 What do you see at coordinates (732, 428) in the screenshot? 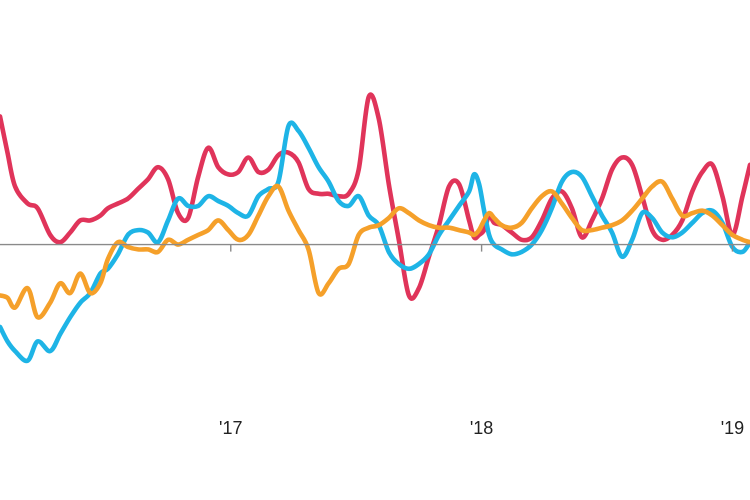
I see `x-tick-label: '19` at bounding box center [732, 428].